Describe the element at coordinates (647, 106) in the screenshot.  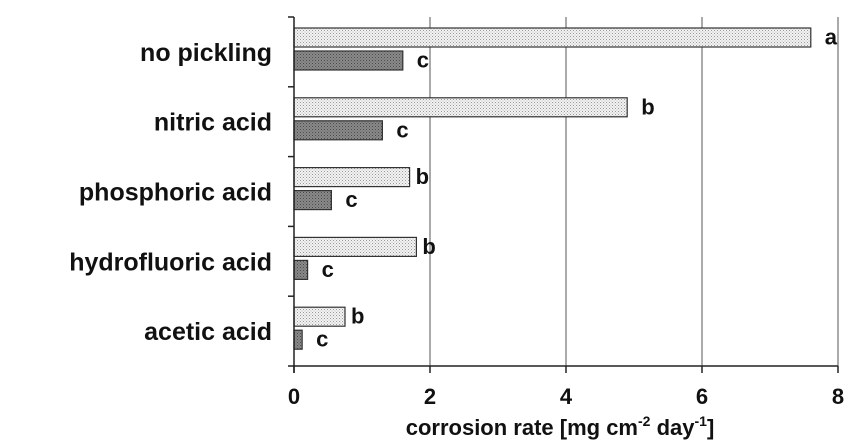
I see `bar-label-s0-1: b` at that location.